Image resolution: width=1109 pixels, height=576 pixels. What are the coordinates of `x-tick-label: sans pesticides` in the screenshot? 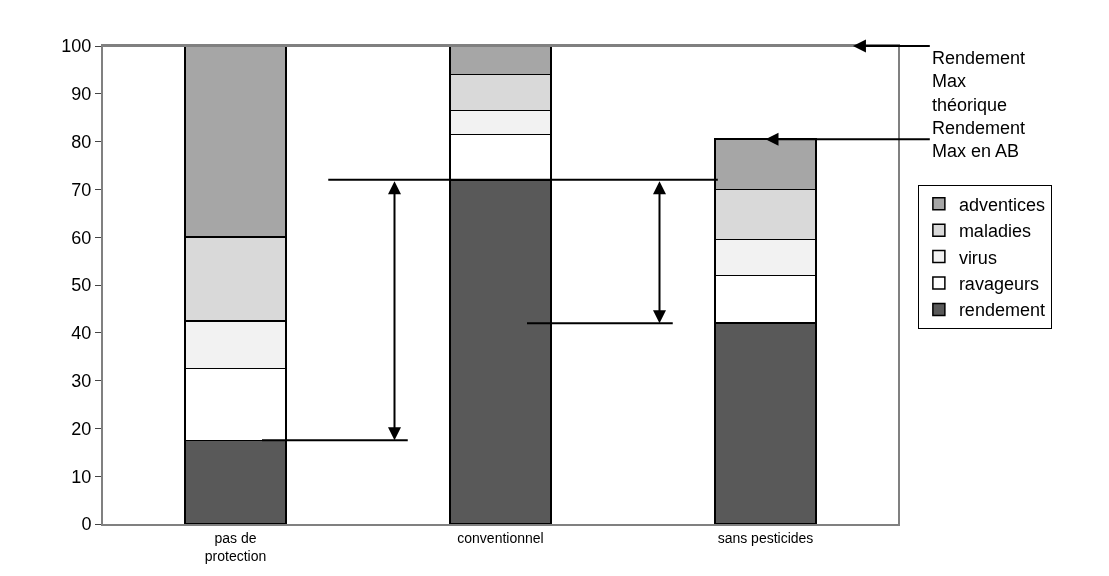 It's located at (765, 537).